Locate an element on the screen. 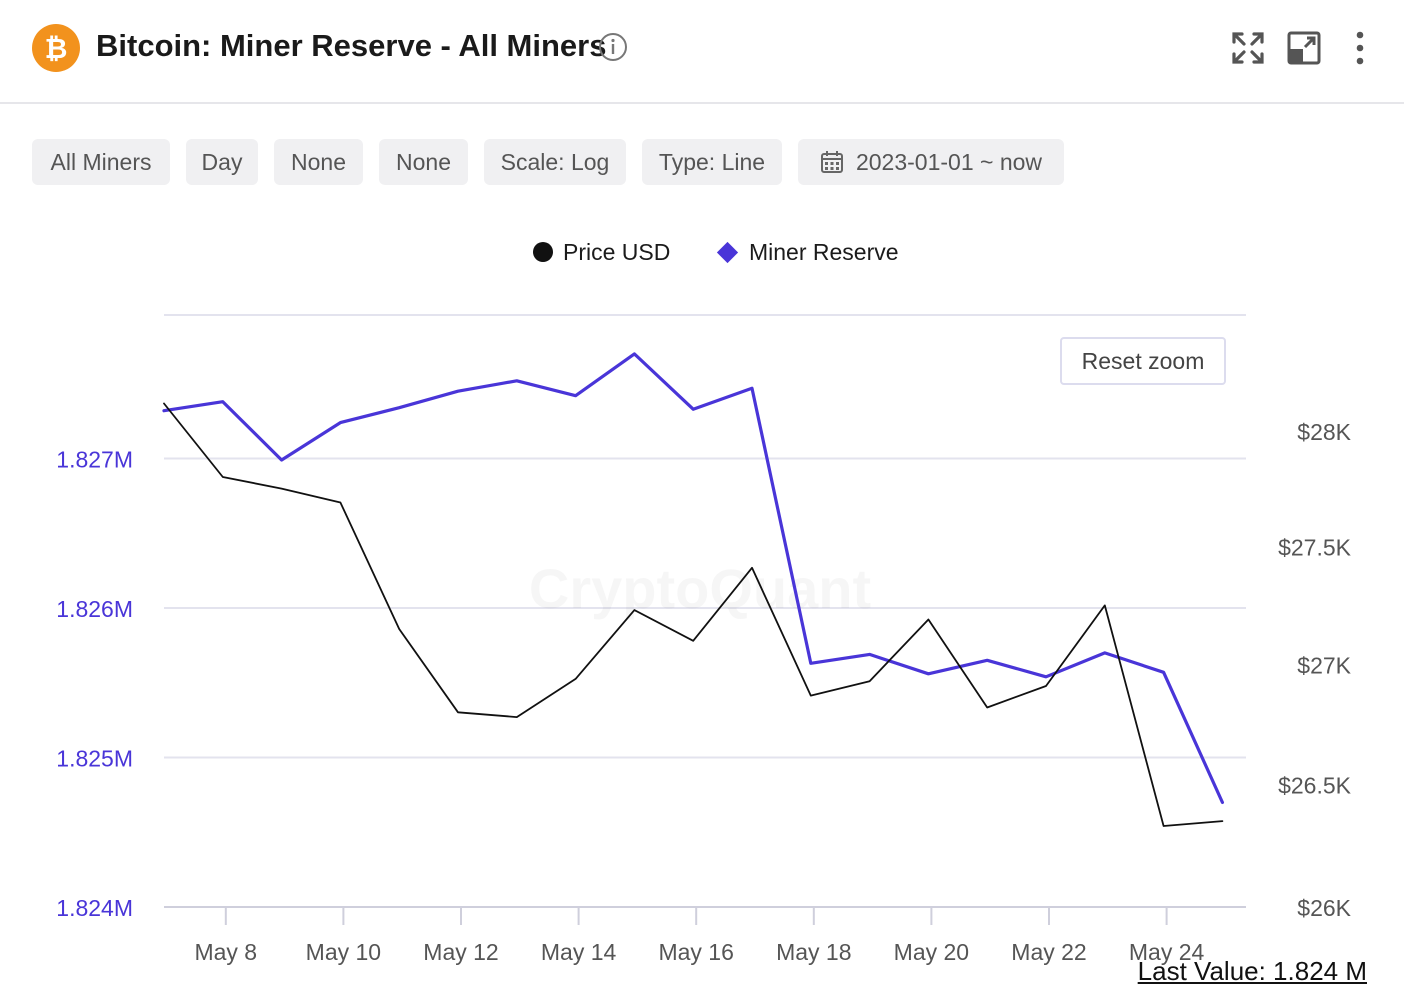 The image size is (1404, 1008). price-legend-marker is located at coordinates (543, 252).